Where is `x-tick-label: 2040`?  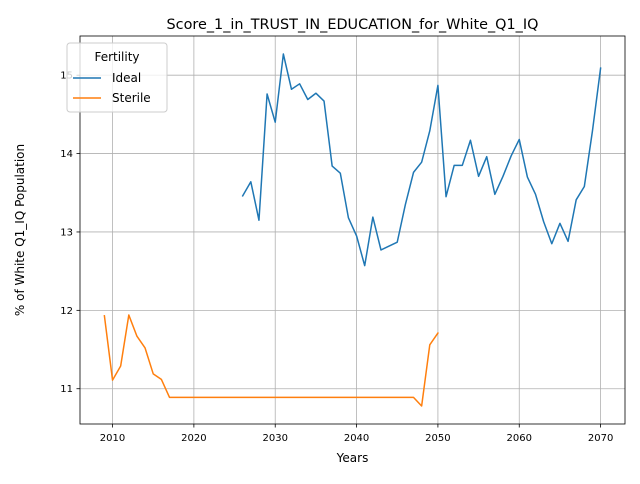 x-tick-label: 2040 is located at coordinates (356, 438).